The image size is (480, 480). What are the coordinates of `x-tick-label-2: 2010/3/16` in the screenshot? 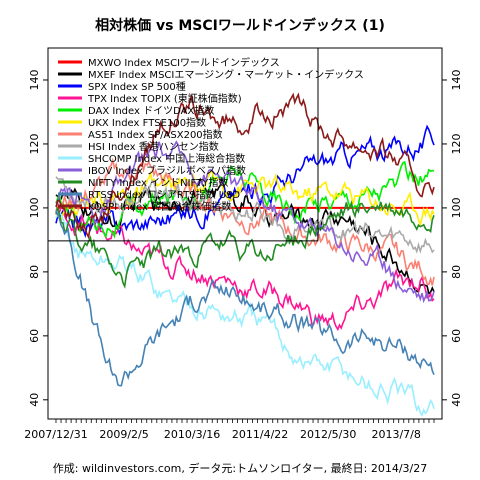 It's located at (192, 434).